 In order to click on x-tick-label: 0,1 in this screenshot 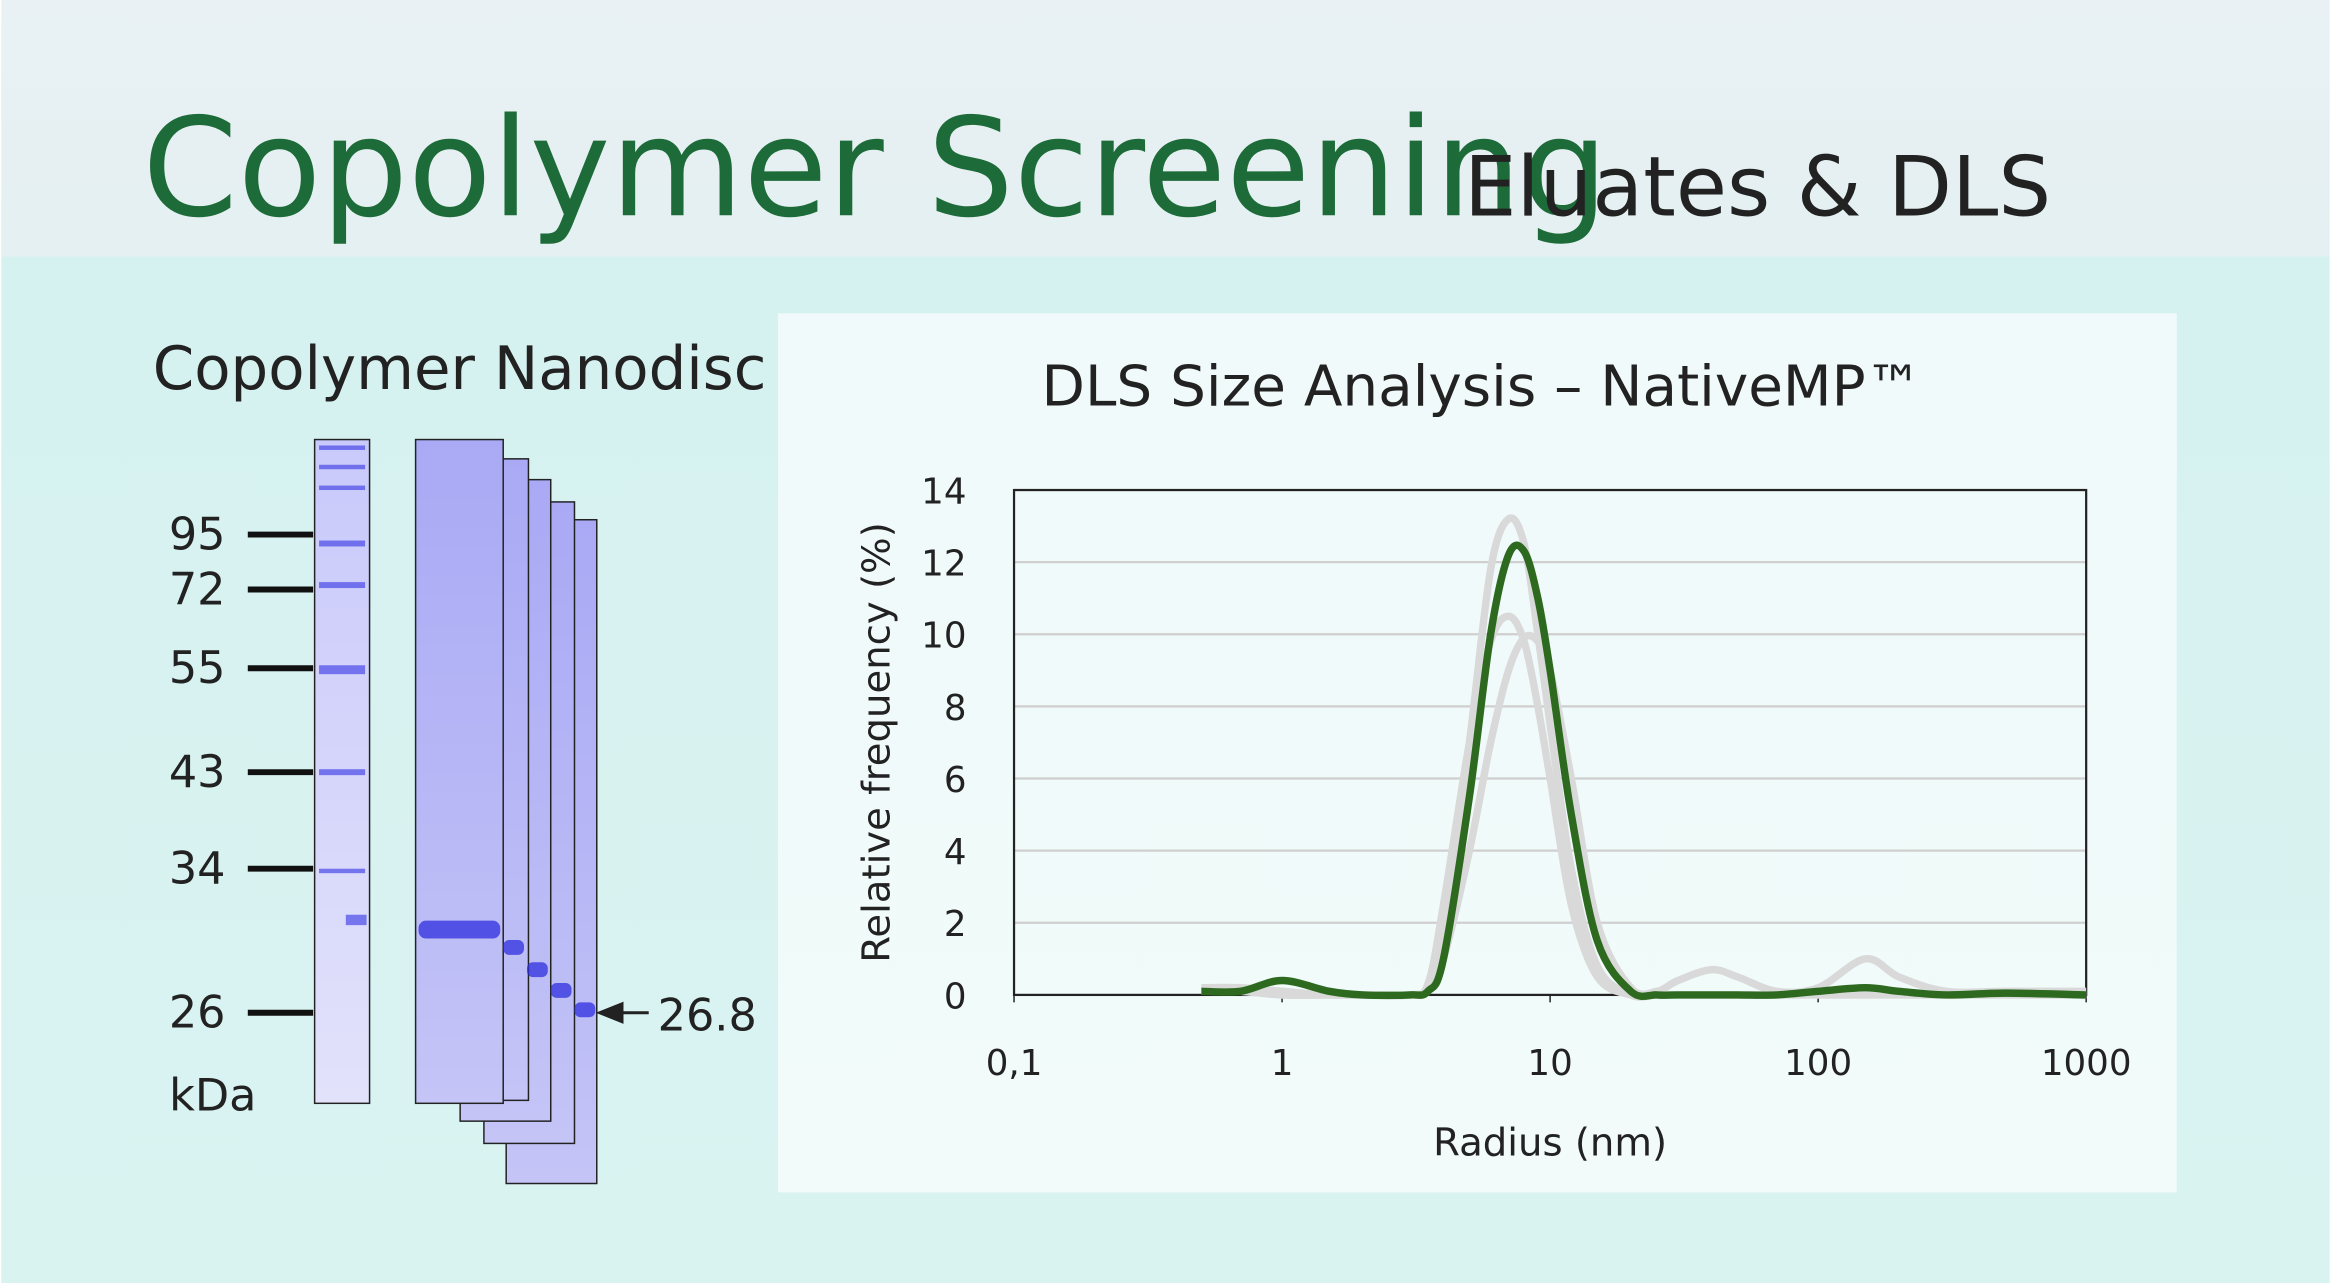, I will do `click(1014, 1063)`.